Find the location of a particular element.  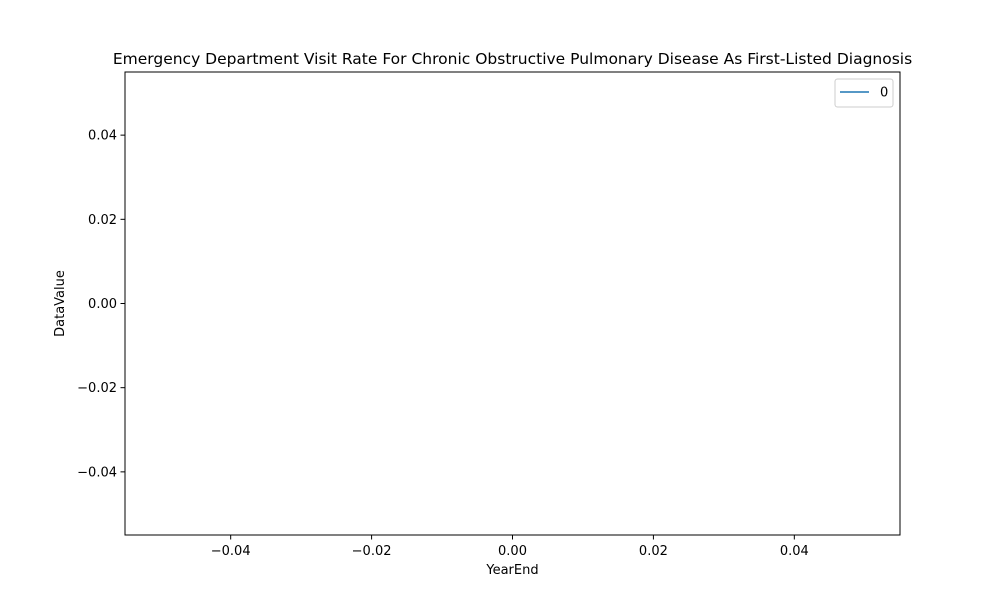

legend-box is located at coordinates (864, 93).